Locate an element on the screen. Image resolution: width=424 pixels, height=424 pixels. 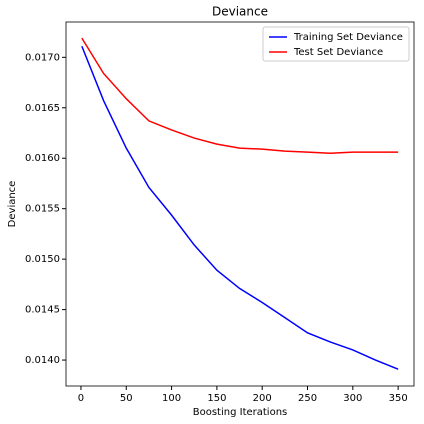
chart-title: Deviance is located at coordinates (240, 12).